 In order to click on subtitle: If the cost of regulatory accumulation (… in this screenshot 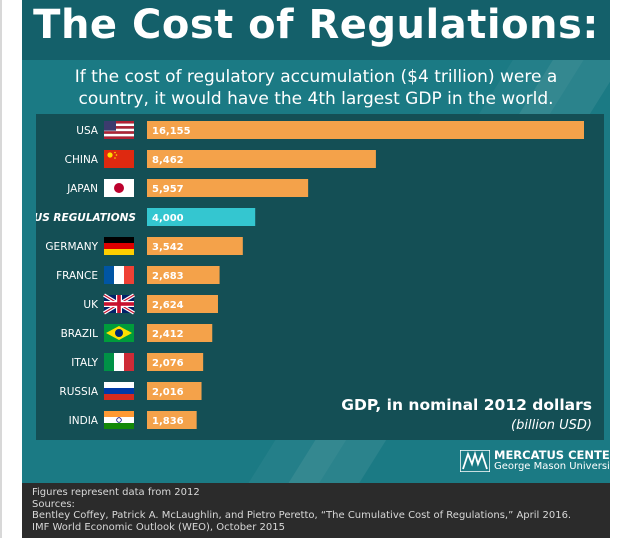, I will do `click(316, 88)`.